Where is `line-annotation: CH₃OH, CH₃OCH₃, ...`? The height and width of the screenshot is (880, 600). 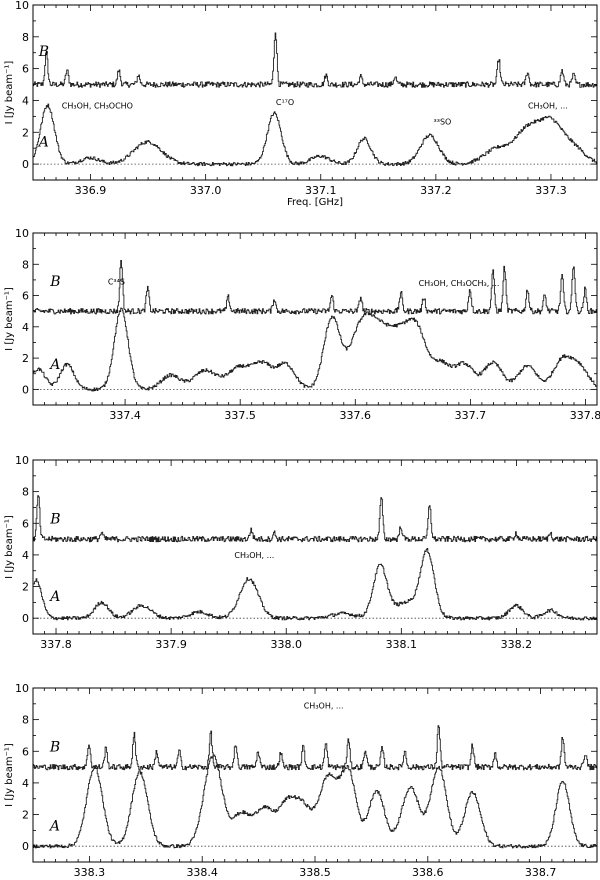
line-annotation: CH₃OH, CH₃OCH₃, ... is located at coordinates (459, 283).